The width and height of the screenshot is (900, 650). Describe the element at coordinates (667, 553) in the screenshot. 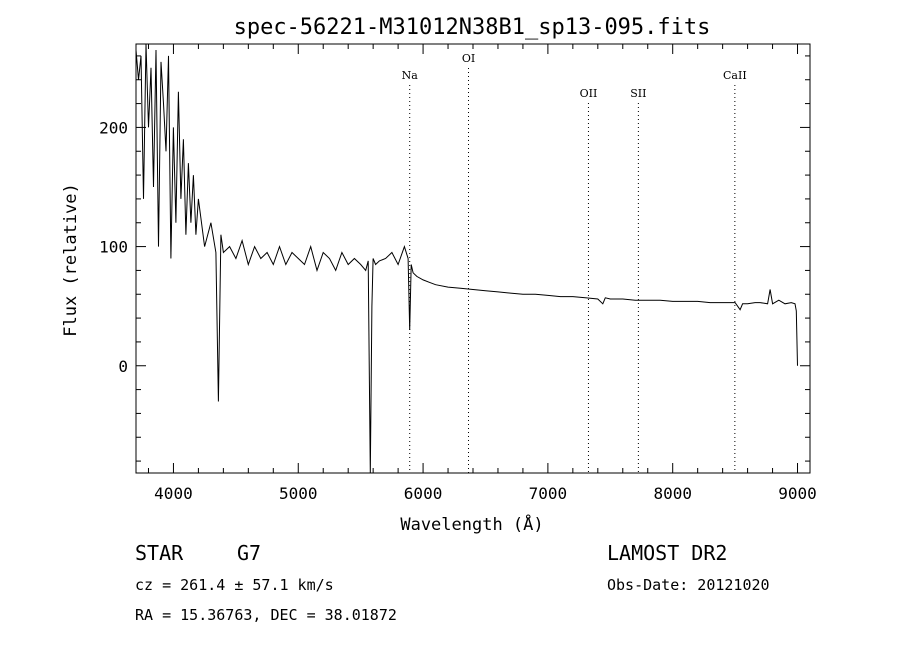

I see `survey-name: LAMOST DR2` at that location.